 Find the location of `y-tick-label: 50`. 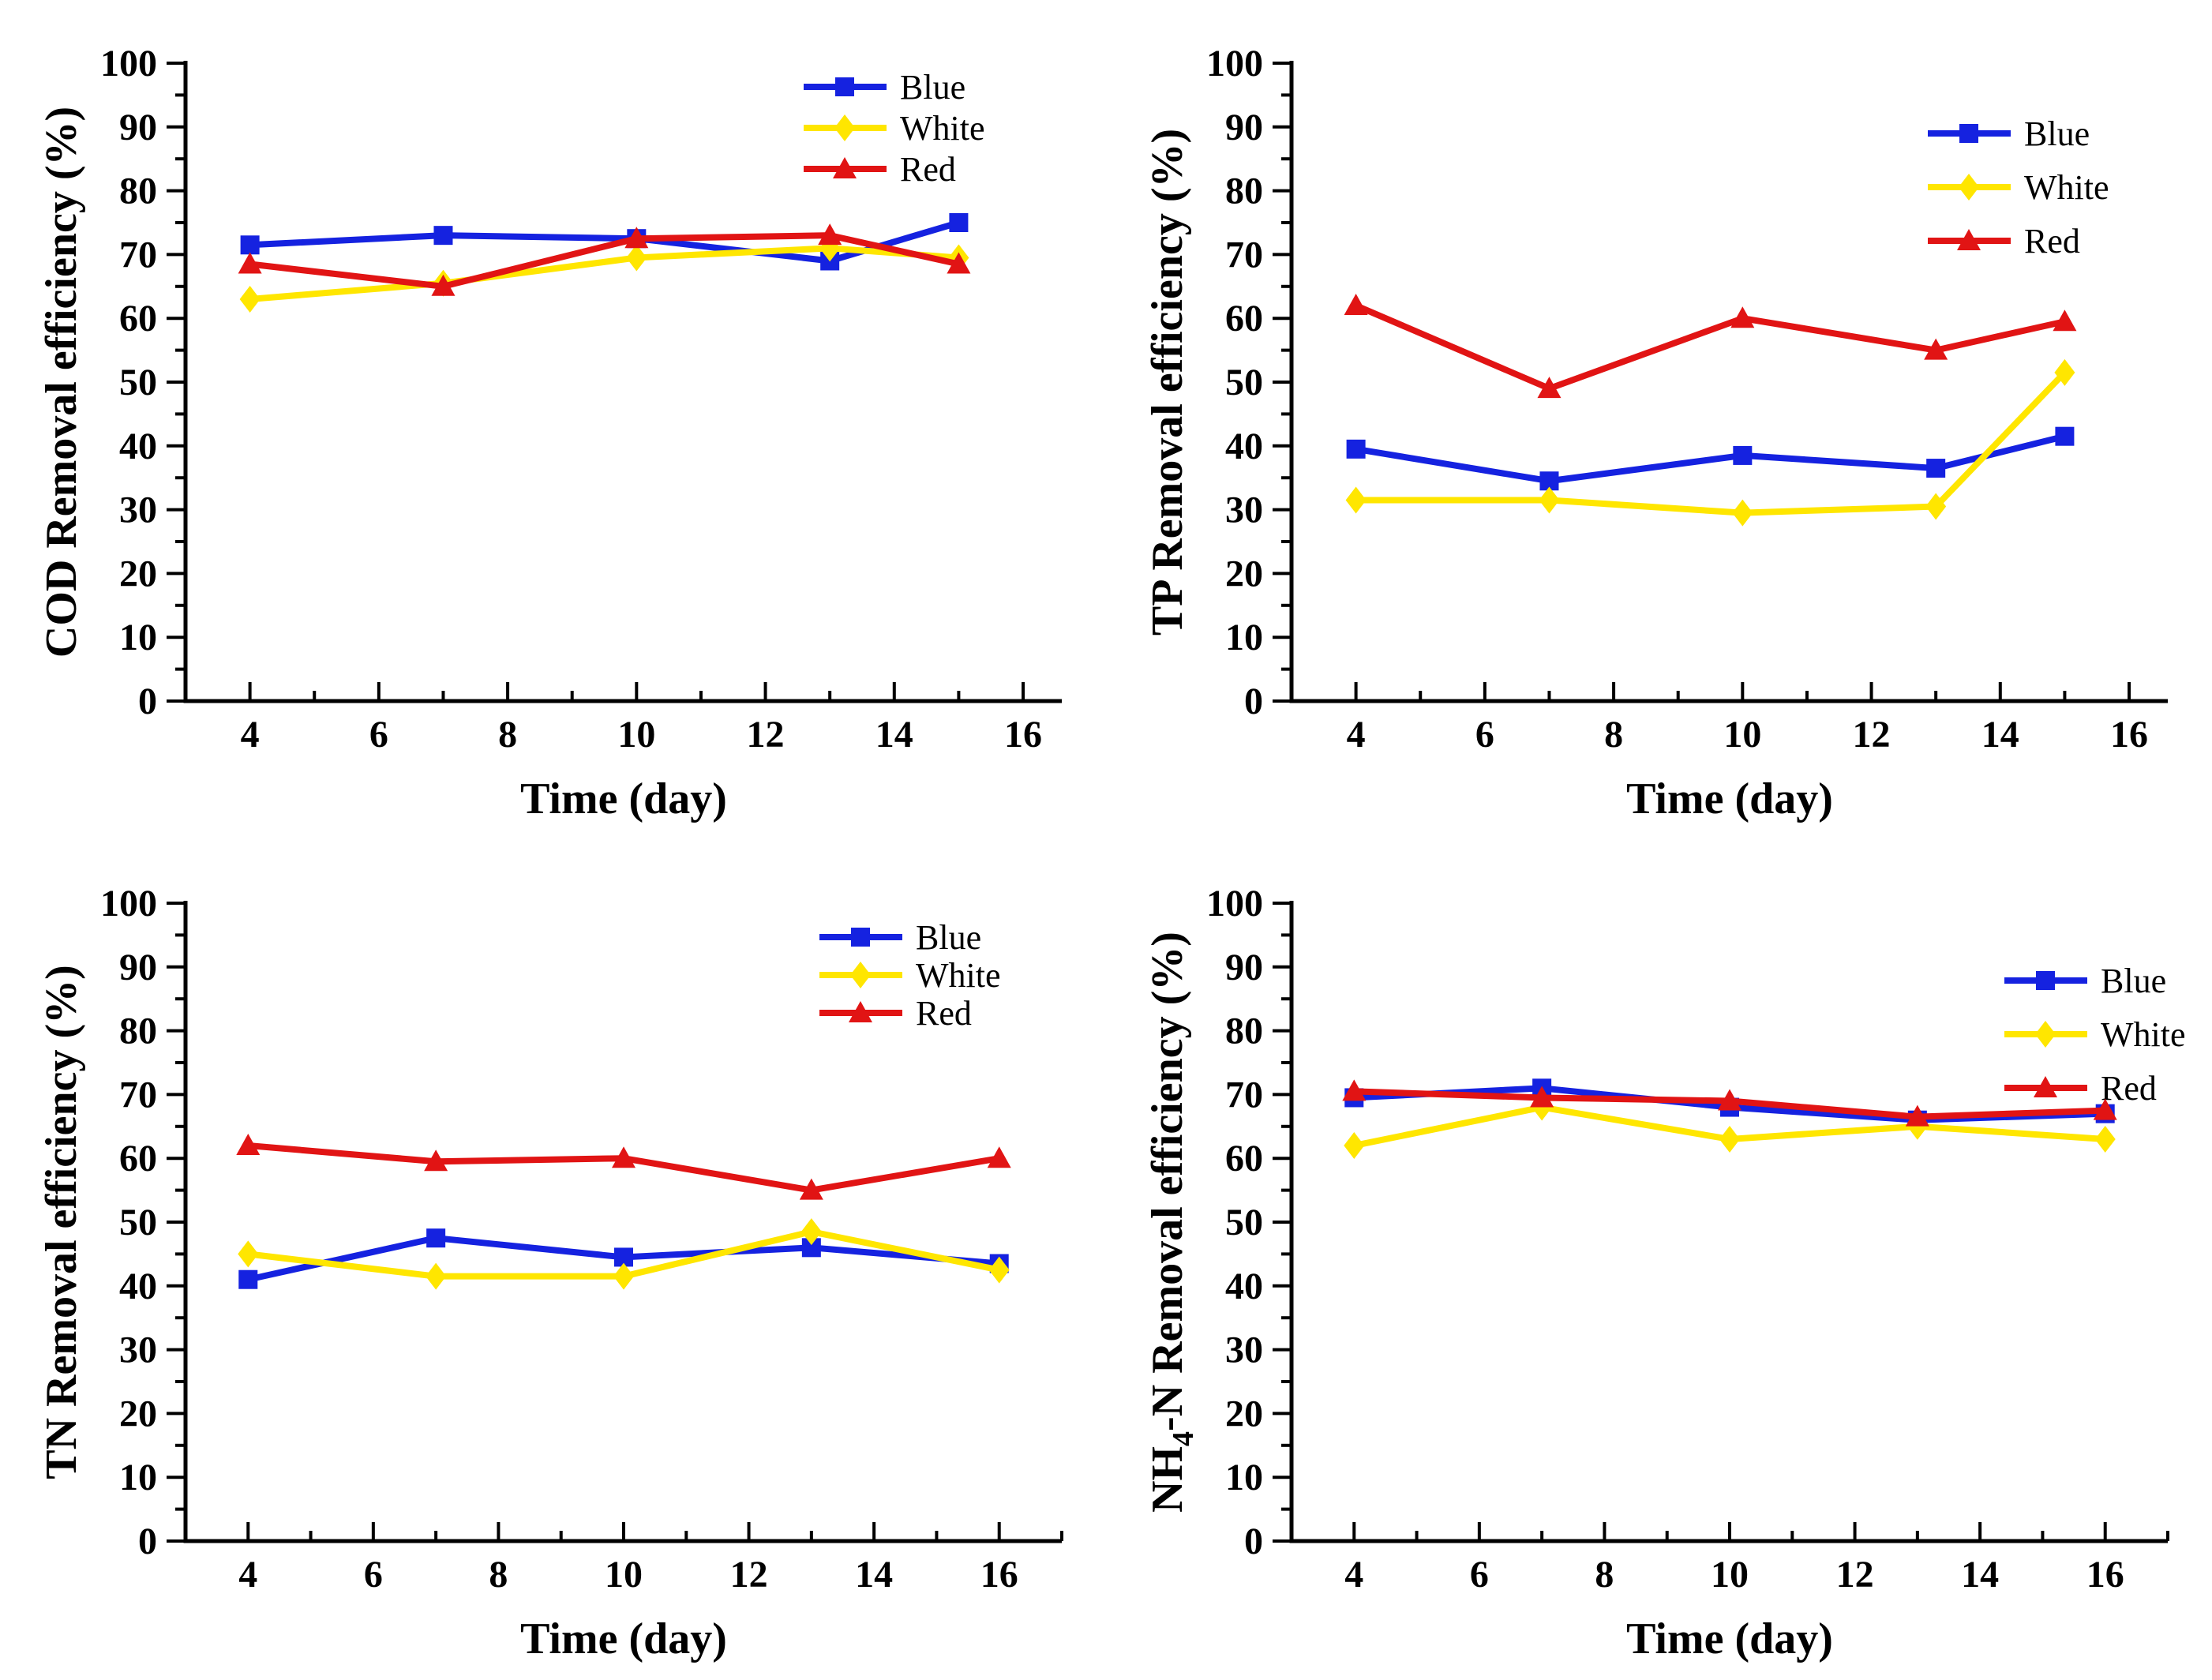

y-tick-label: 50 is located at coordinates (138, 382).